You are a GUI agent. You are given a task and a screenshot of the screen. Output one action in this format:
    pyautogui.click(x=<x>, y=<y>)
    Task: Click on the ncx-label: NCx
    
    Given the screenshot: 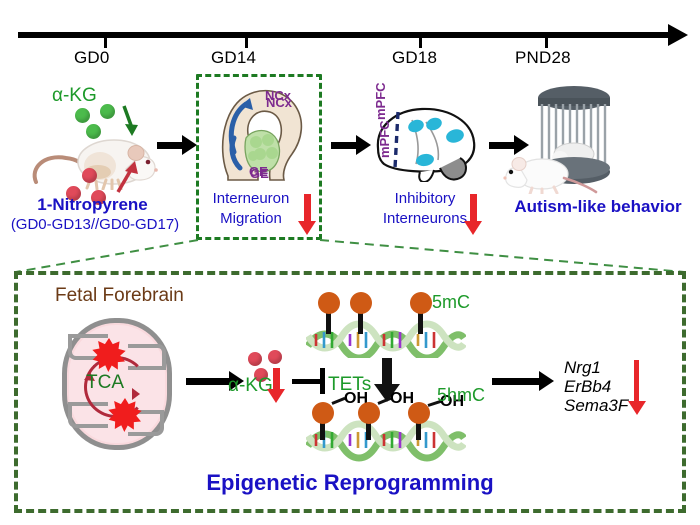 What is the action you would take?
    pyautogui.click(x=279, y=102)
    